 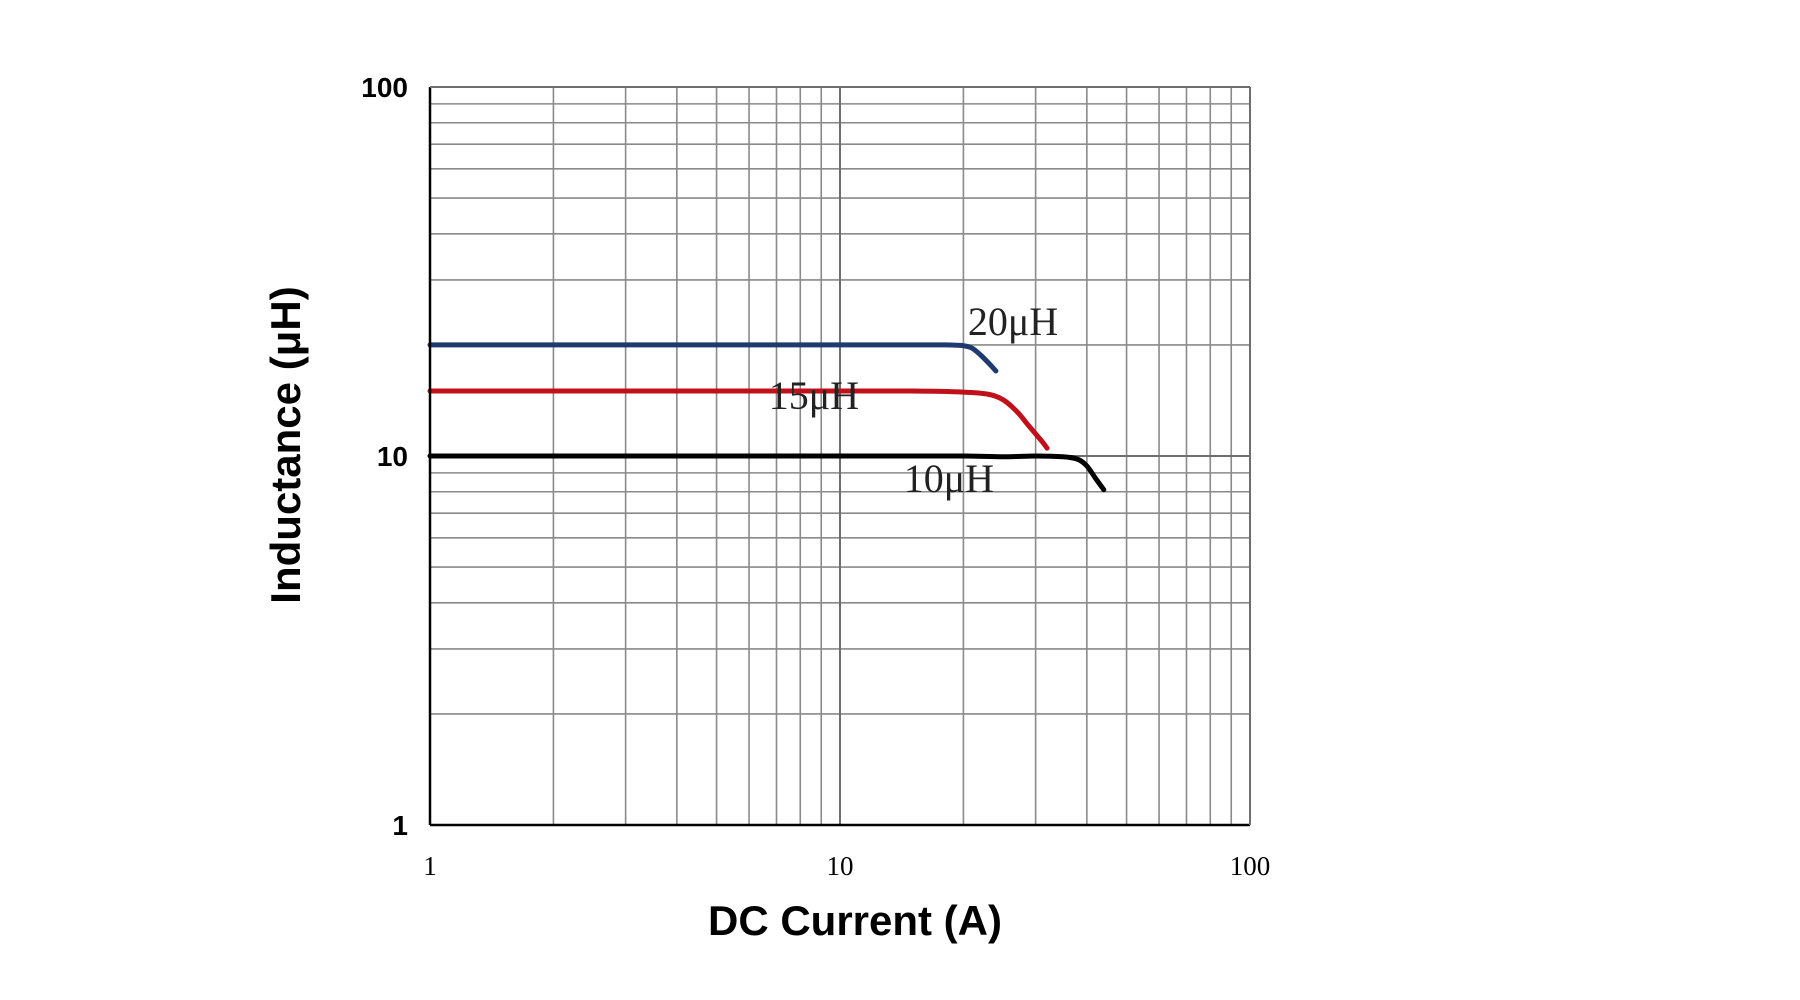 What do you see at coordinates (855, 920) in the screenshot?
I see `x-axis-title: DC Current (A)` at bounding box center [855, 920].